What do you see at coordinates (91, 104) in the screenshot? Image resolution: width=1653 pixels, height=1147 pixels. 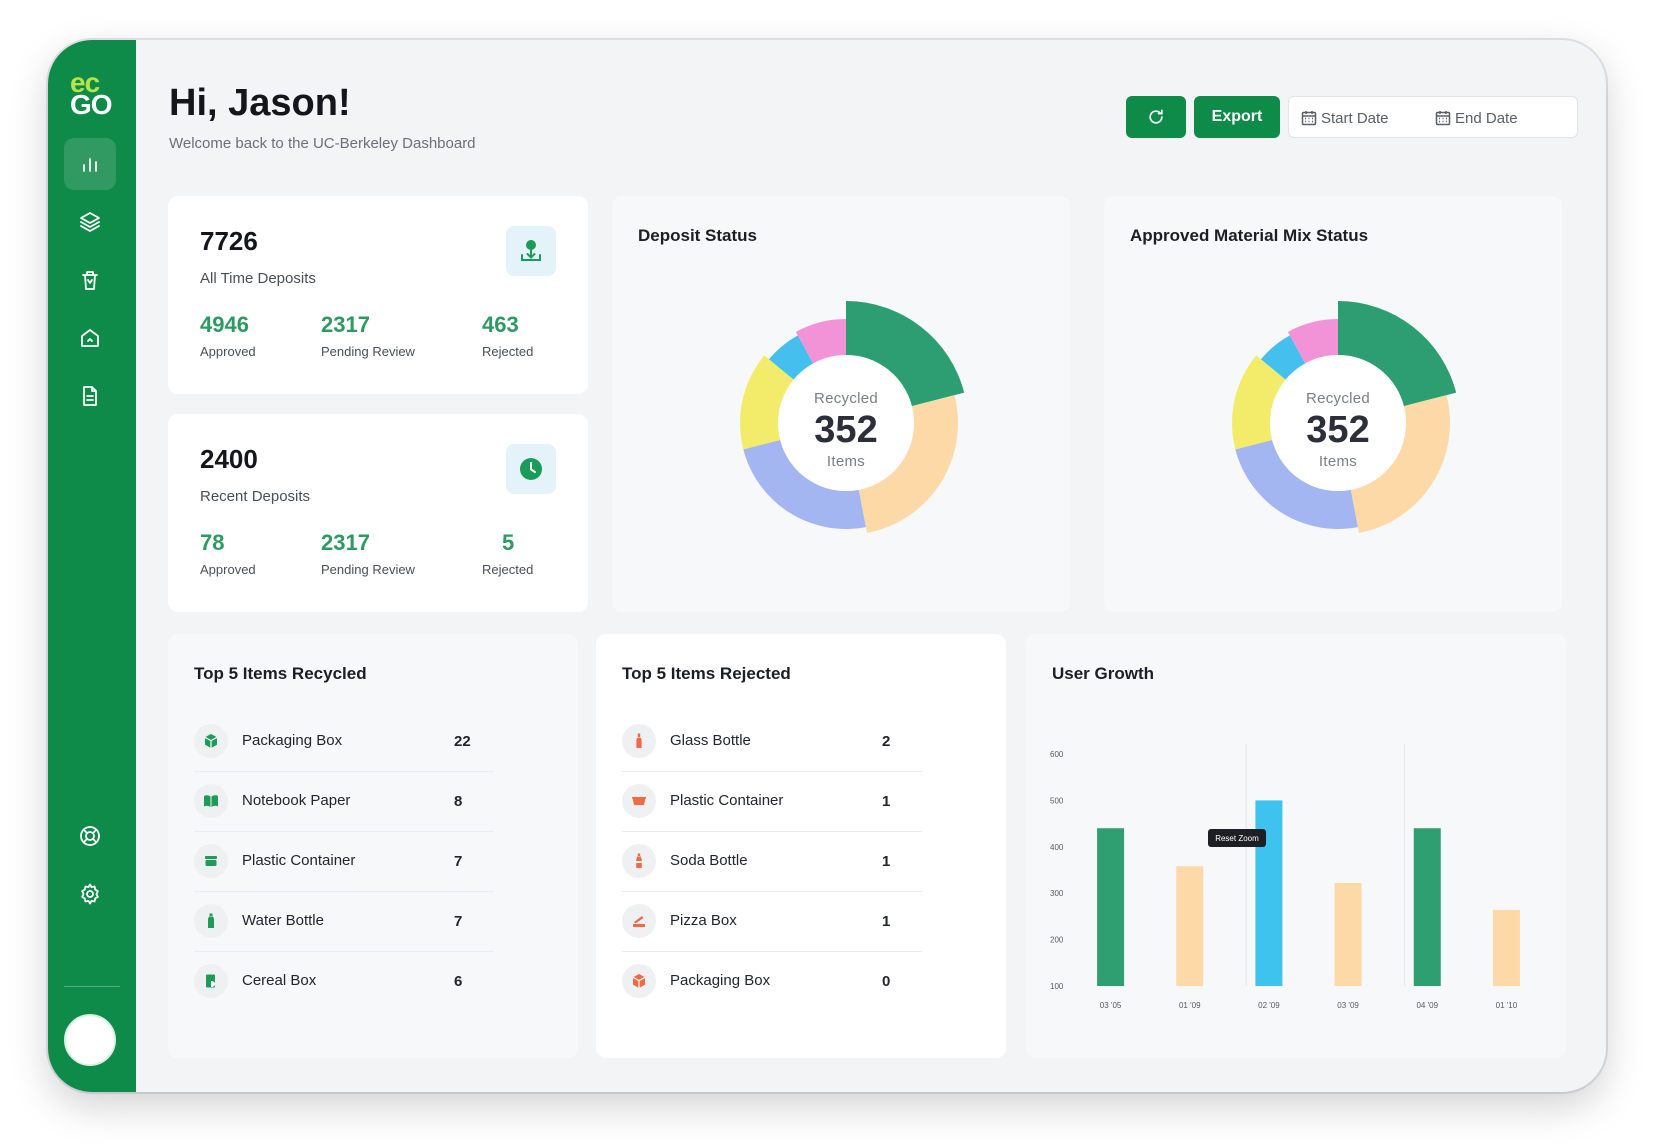 I see `logo-line-2: GO` at bounding box center [91, 104].